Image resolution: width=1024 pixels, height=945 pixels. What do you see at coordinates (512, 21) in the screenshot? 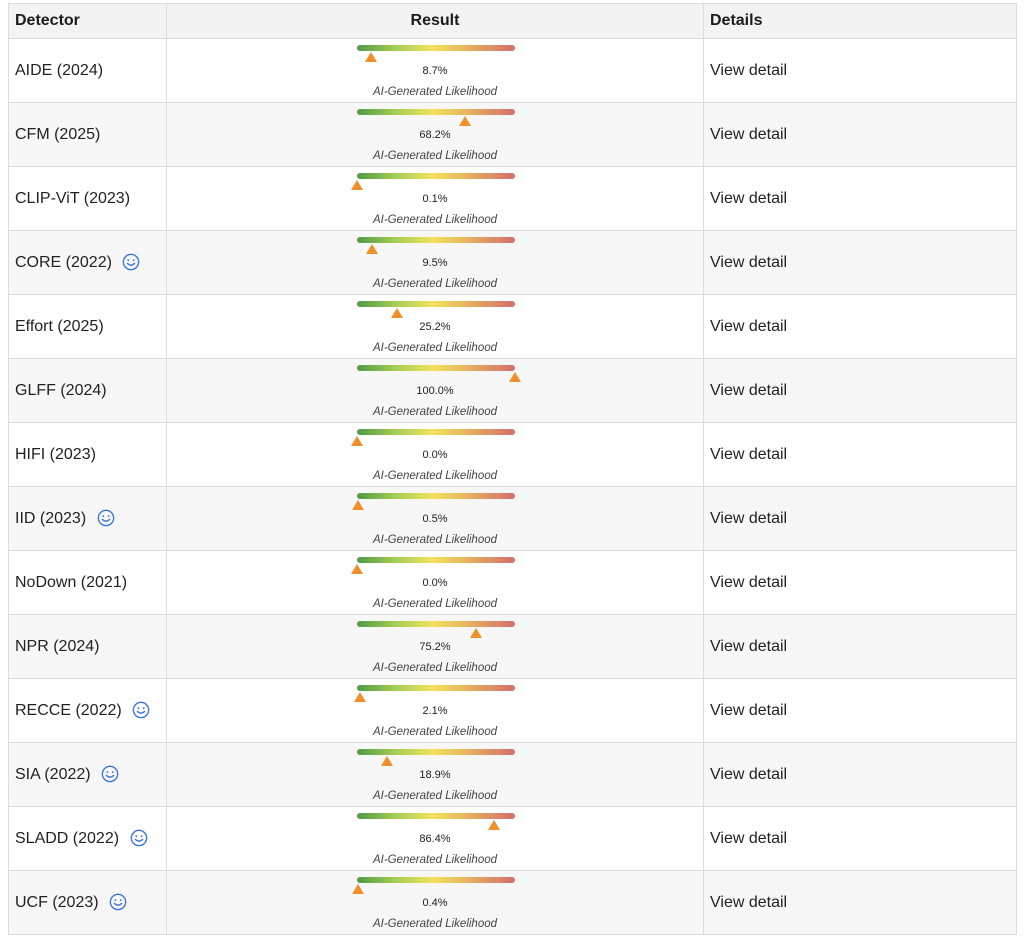
I see `table-header-row: Detector Result Details` at bounding box center [512, 21].